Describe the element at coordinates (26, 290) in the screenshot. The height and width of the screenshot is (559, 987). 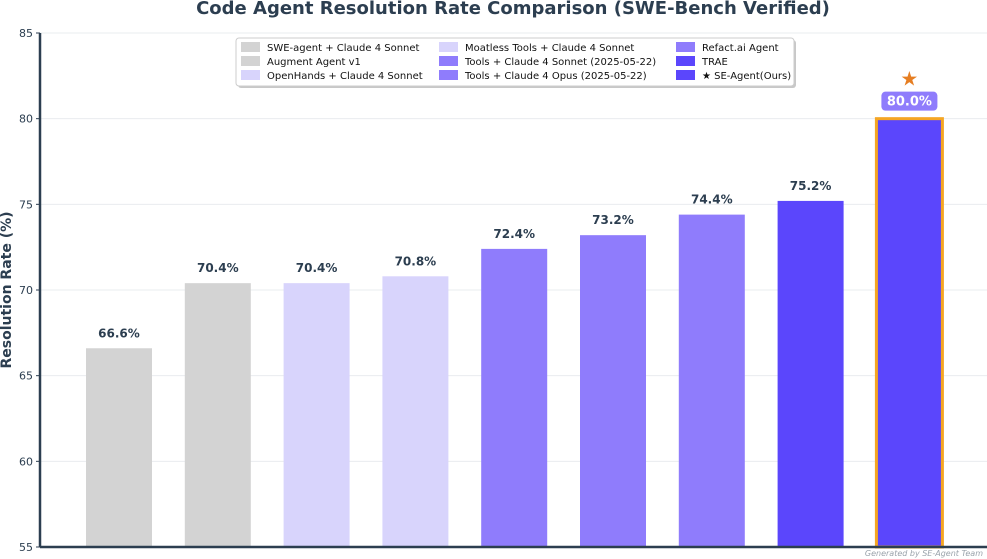
I see `y-tick-label: 70` at that location.